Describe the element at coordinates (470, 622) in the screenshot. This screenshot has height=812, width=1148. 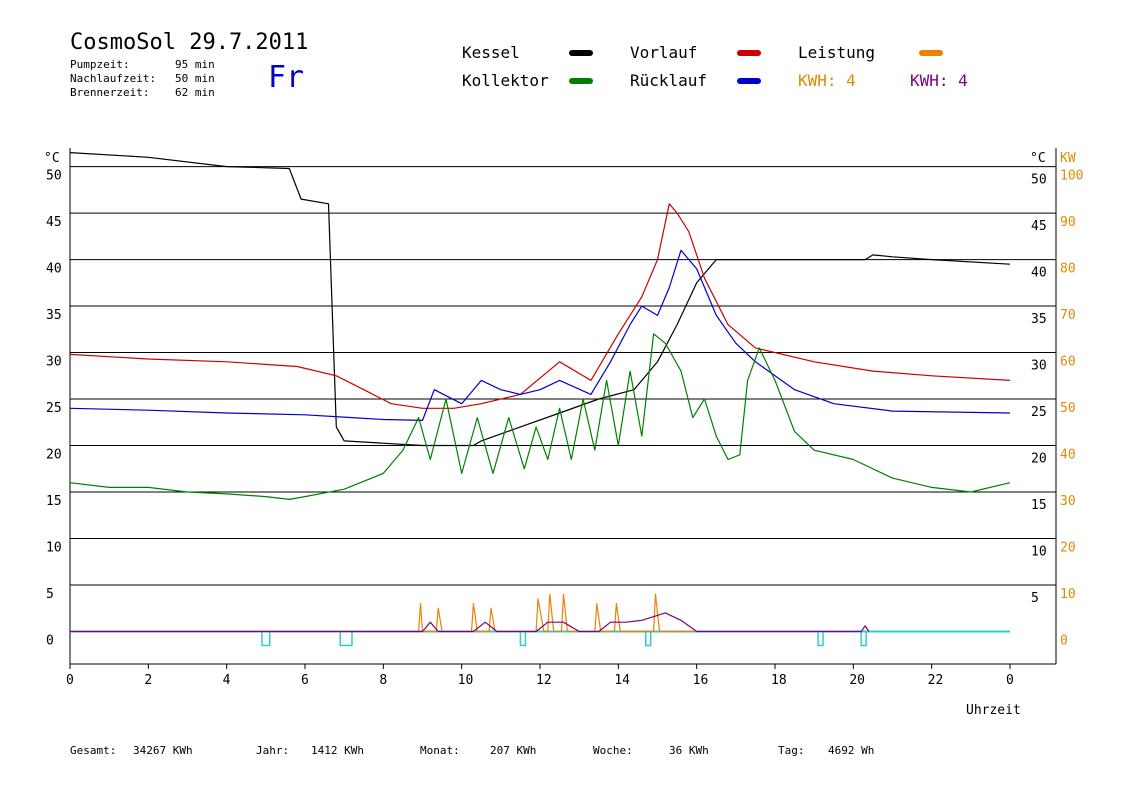
I see `series-kwh_purple-line` at that location.